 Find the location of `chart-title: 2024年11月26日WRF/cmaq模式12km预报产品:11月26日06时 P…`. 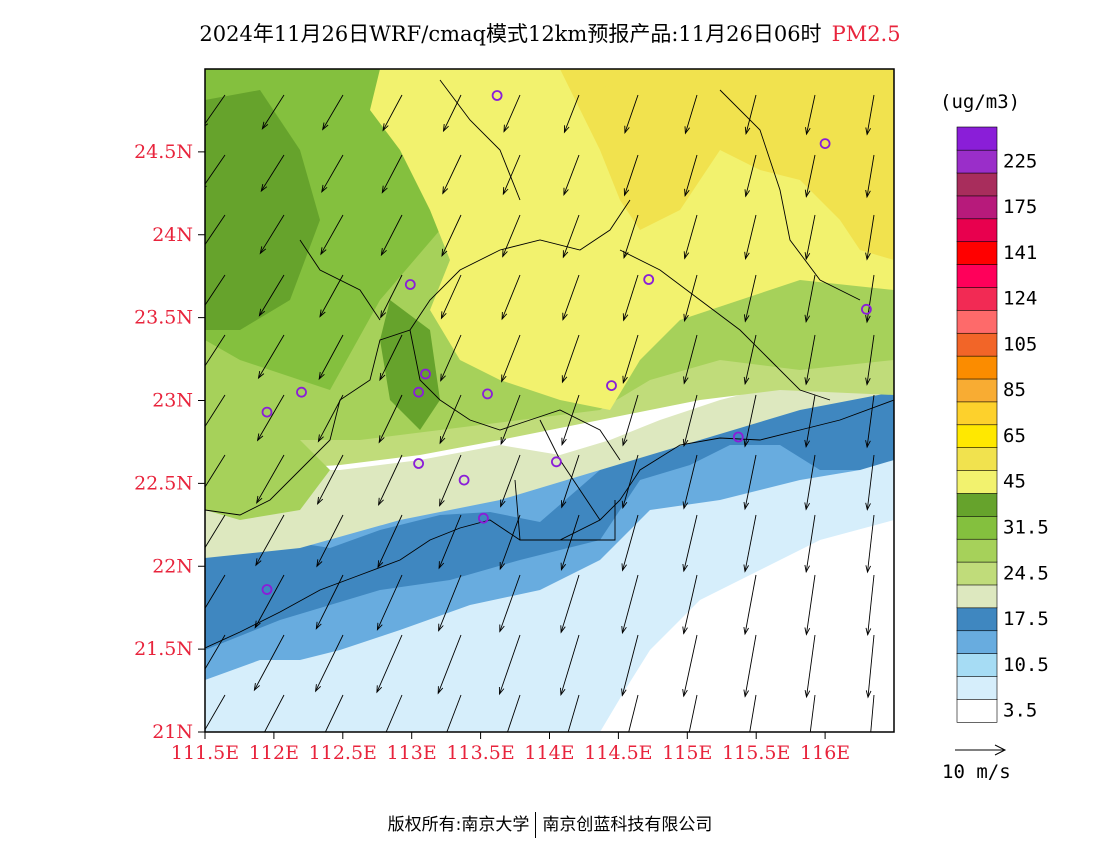

chart-title: 2024年11月26日WRF/cmaq模式12km预报产品:11月26日06时 P… is located at coordinates (550, 33).